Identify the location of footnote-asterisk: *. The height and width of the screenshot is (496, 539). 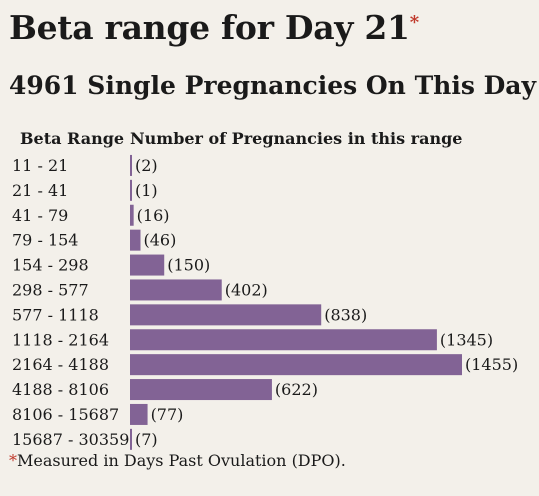
(13, 460).